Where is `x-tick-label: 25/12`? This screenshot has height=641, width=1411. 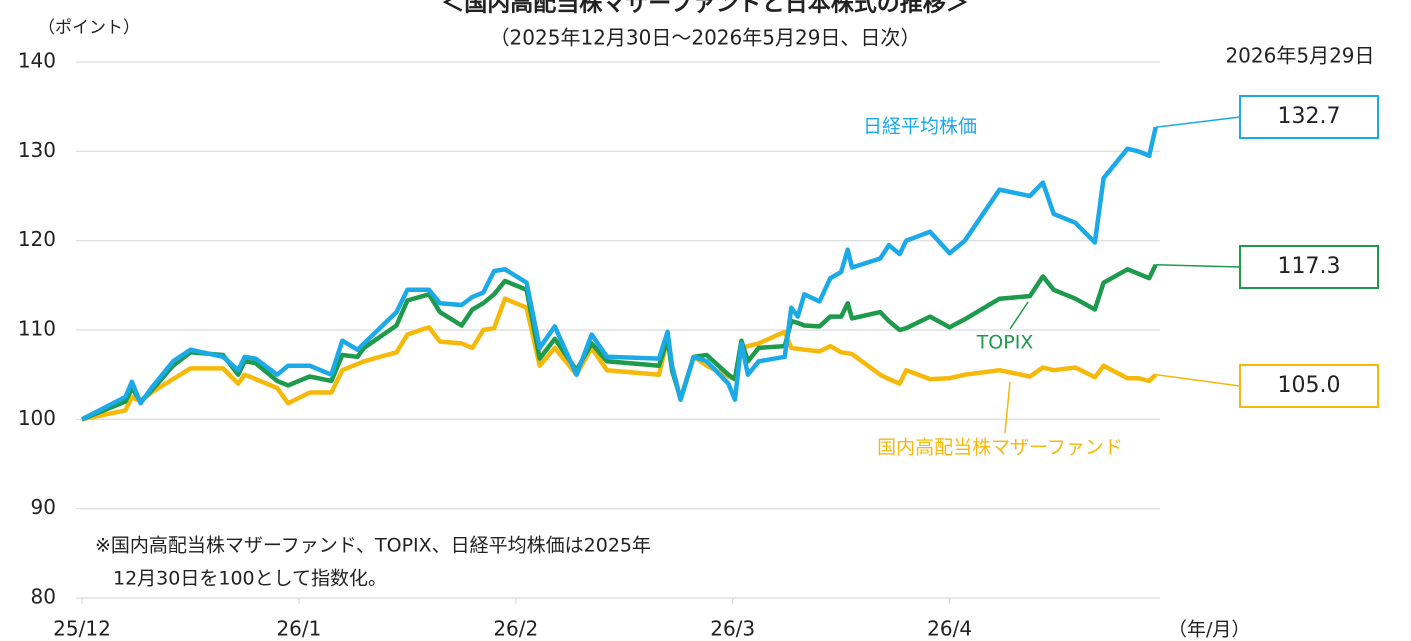 x-tick-label: 25/12 is located at coordinates (82, 629).